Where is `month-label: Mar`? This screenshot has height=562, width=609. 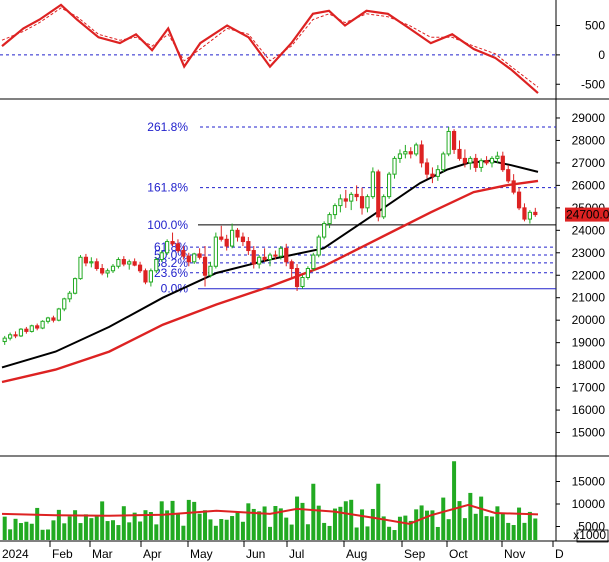 month-label: Mar is located at coordinates (102, 554).